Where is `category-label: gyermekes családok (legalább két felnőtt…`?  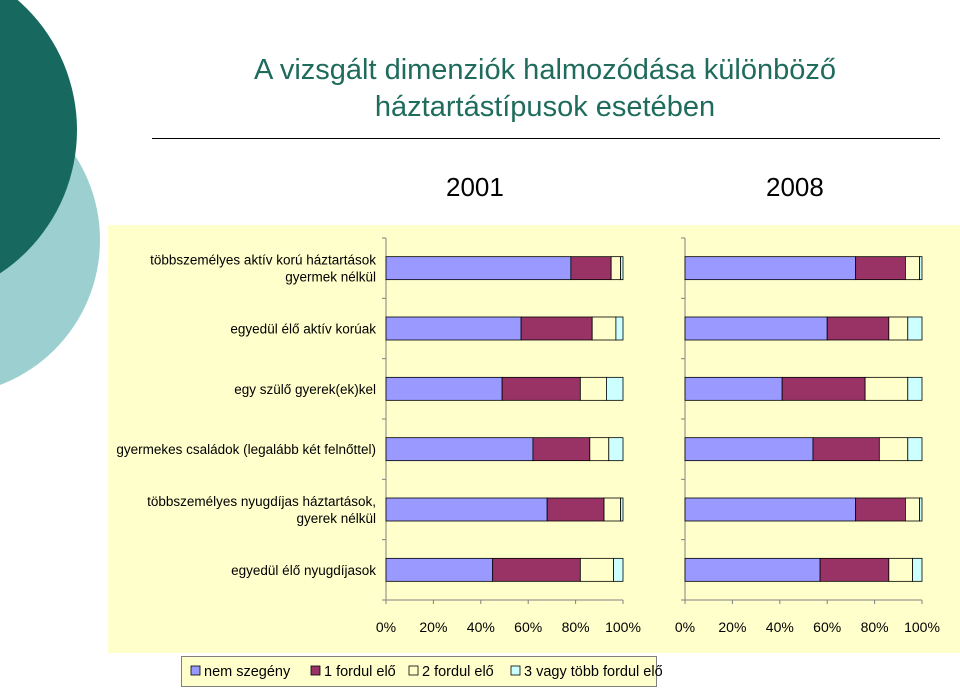
category-label: gyermekes családok (legalább két felnőtt… is located at coordinates (246, 449).